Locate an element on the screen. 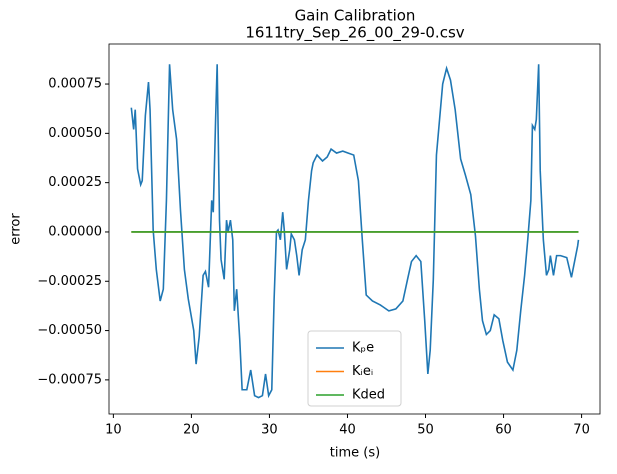  y-tick-label: −0.00025 is located at coordinates (69, 281).